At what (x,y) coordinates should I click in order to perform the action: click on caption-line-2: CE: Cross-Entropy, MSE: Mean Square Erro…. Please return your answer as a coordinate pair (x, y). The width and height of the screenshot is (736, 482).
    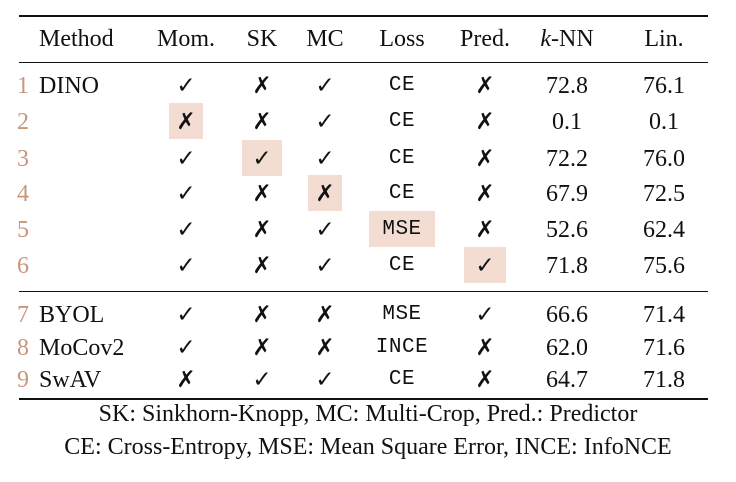
    Looking at the image, I should click on (368, 447).